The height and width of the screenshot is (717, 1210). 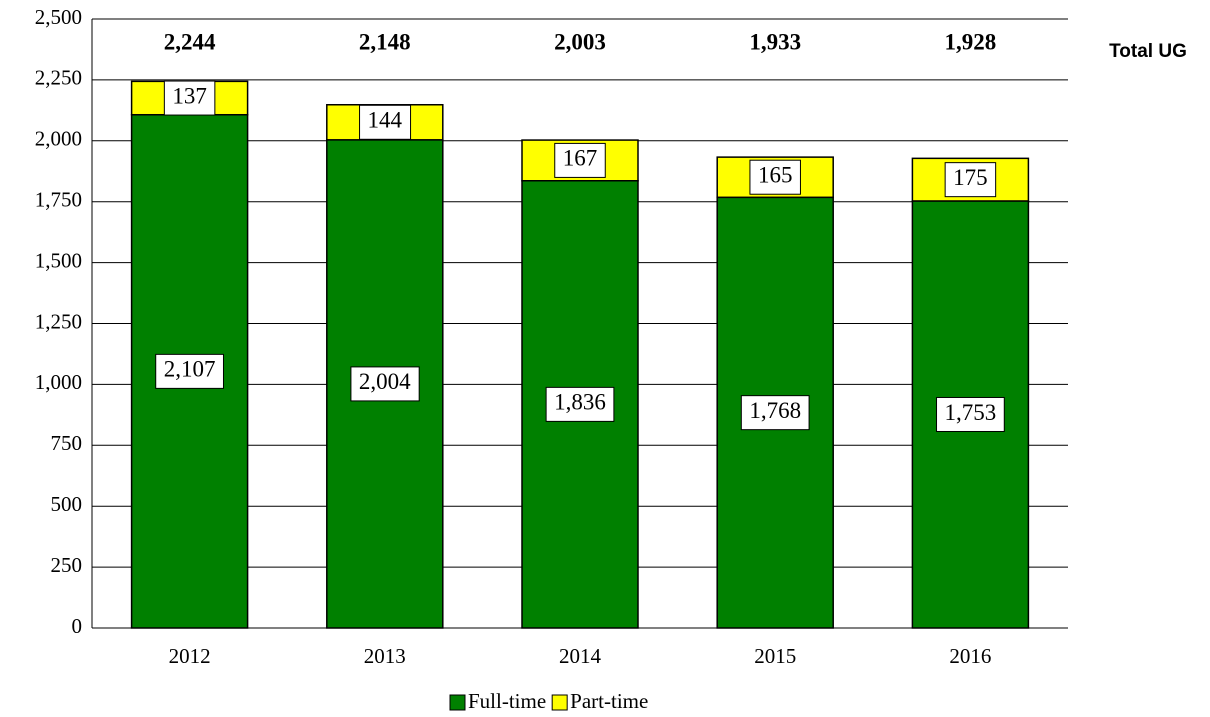 I want to click on data-label: 165, so click(x=775, y=174).